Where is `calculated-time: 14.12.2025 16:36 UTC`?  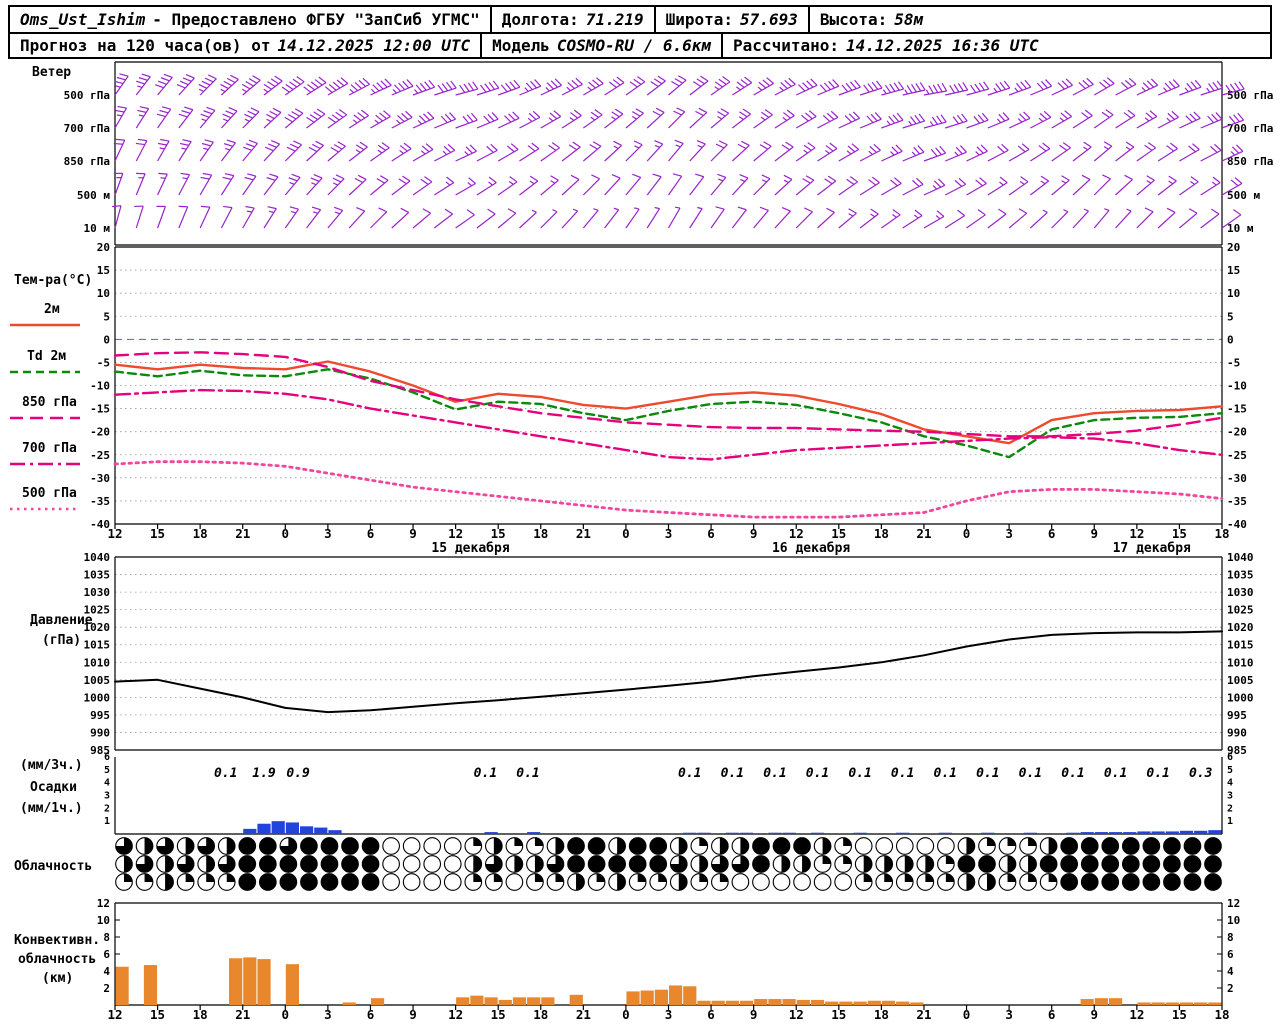
calculated-time: 14.12.2025 16:36 UTC is located at coordinates (942, 45).